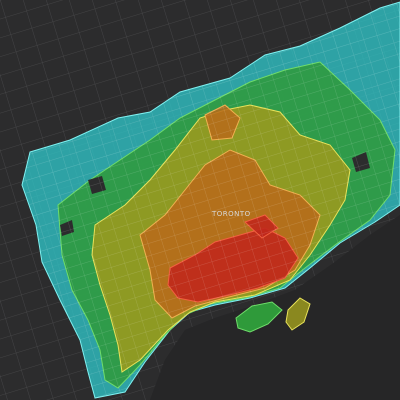 This screenshot has height=400, width=400. I want to click on island-green, so click(259, 317).